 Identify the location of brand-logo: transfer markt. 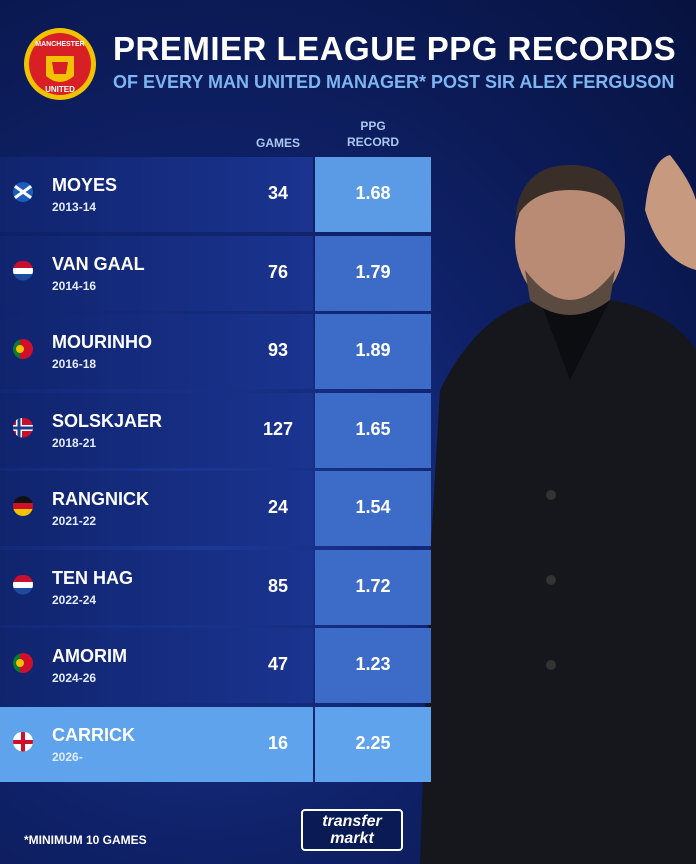
(352, 830).